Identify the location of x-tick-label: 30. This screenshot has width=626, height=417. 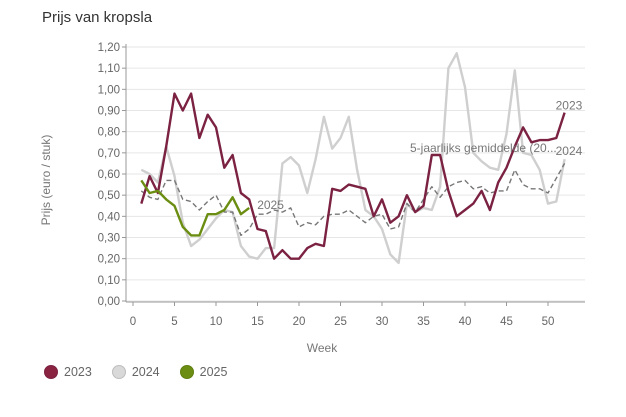
(382, 322).